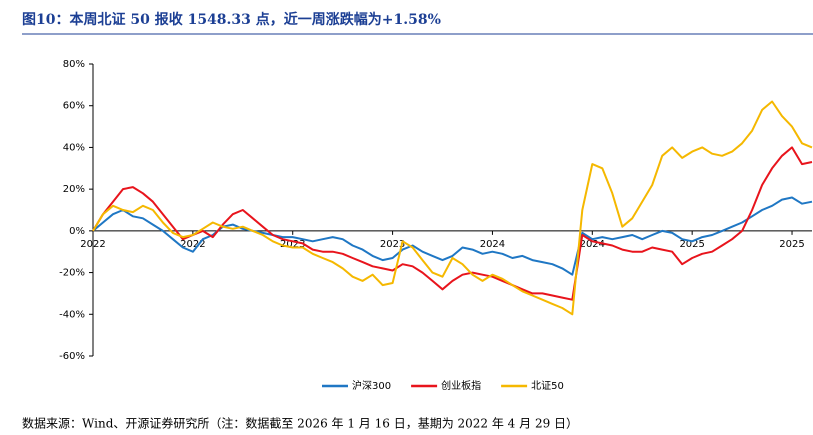 This screenshot has height=435, width=813. Describe the element at coordinates (74, 64) in the screenshot. I see `y-tick-label: 80%` at that location.